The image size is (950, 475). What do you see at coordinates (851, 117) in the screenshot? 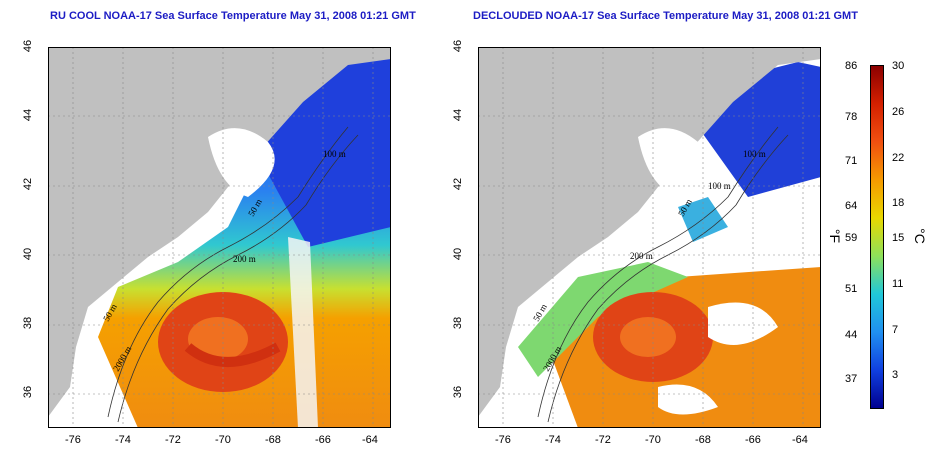
I see `colorbar-f-label: 78` at bounding box center [851, 117].